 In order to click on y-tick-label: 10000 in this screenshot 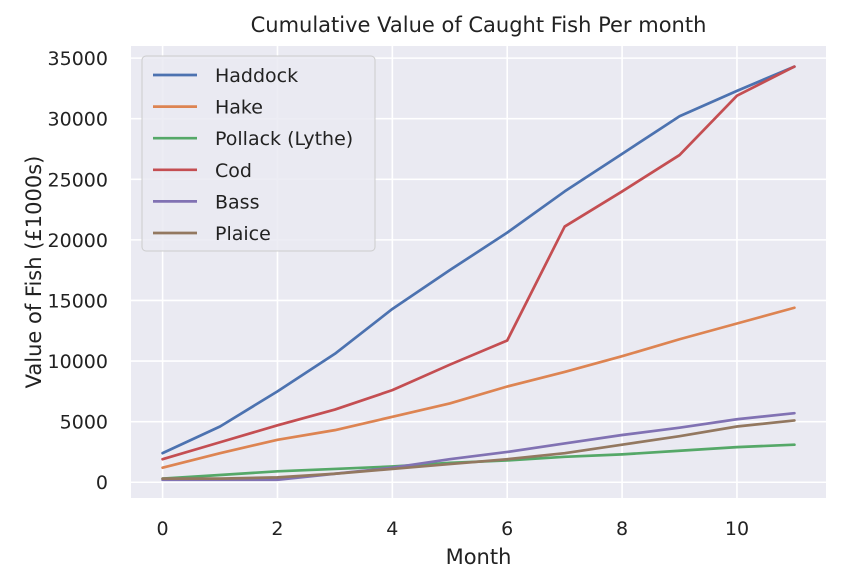, I will do `click(78, 362)`.